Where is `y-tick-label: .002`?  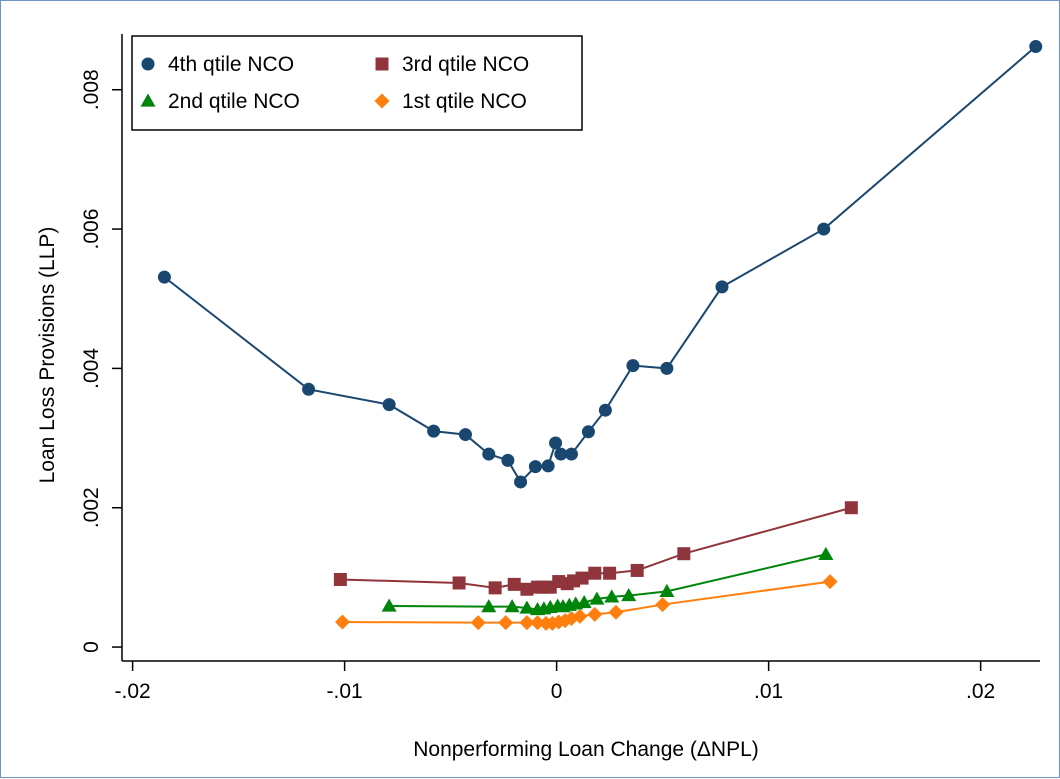 y-tick-label: .002 is located at coordinates (91, 507).